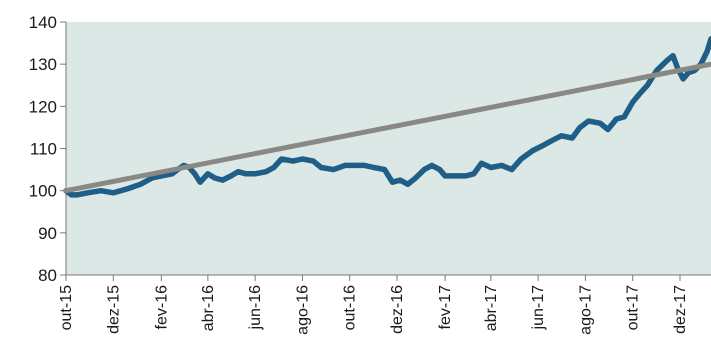 The height and width of the screenshot is (343, 711). What do you see at coordinates (538, 308) in the screenshot?
I see `x-tick-label: jun-17` at bounding box center [538, 308].